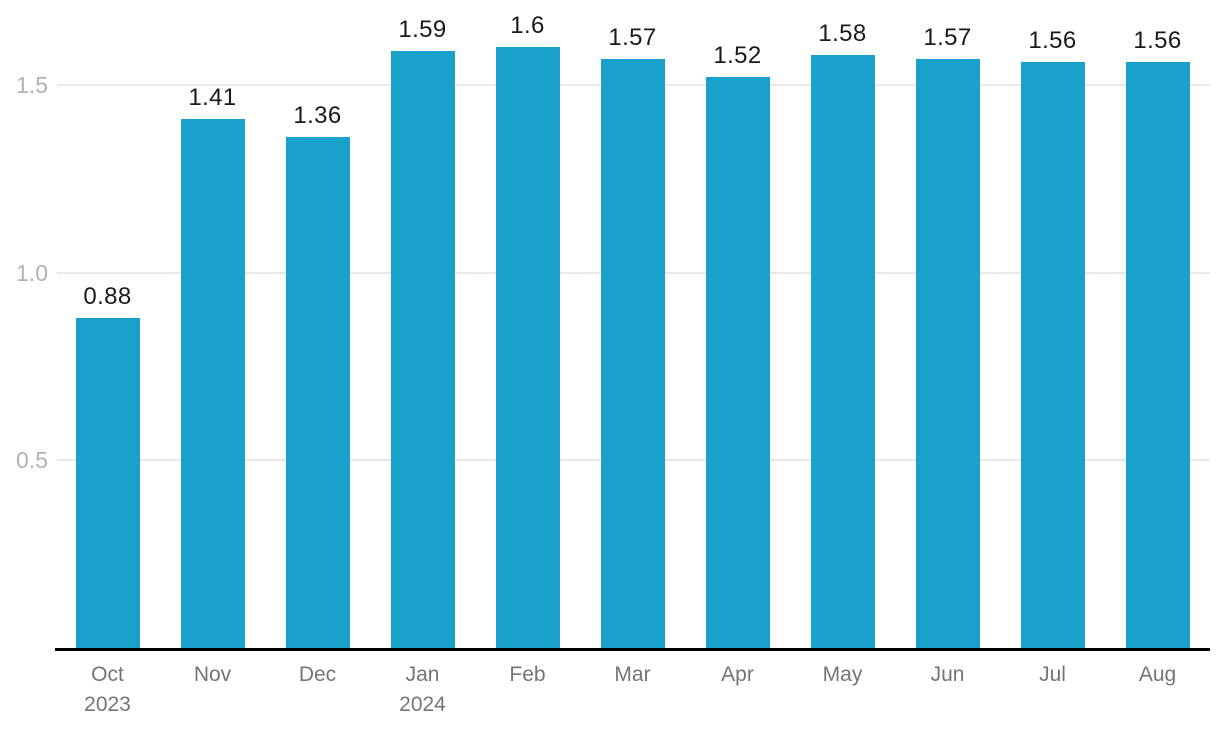  What do you see at coordinates (947, 690) in the screenshot?
I see `x-axis-tick-label: Jun` at bounding box center [947, 690].